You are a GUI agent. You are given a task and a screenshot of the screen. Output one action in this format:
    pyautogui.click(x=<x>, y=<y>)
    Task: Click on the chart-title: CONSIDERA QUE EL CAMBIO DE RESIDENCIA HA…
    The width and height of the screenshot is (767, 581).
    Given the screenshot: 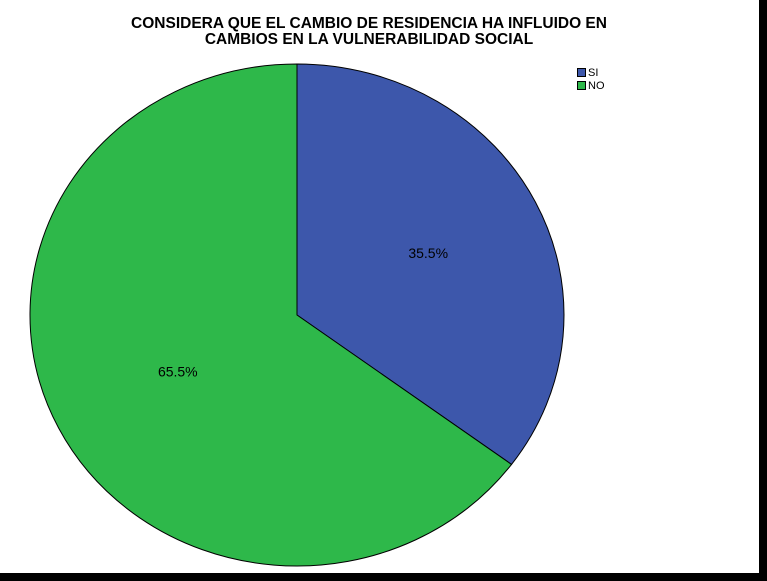 What is the action you would take?
    pyautogui.click(x=369, y=32)
    